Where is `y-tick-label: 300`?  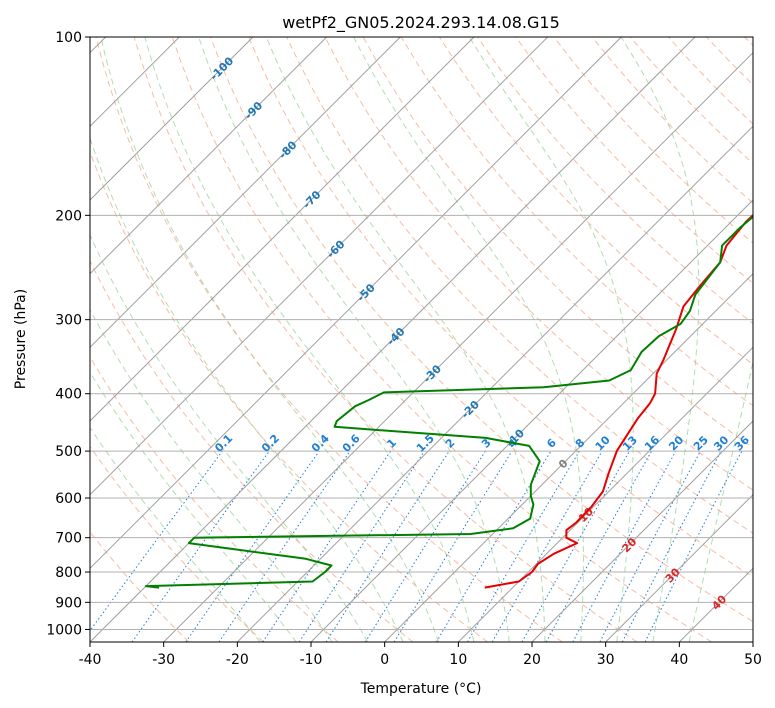
y-tick-label: 300 is located at coordinates (68, 321).